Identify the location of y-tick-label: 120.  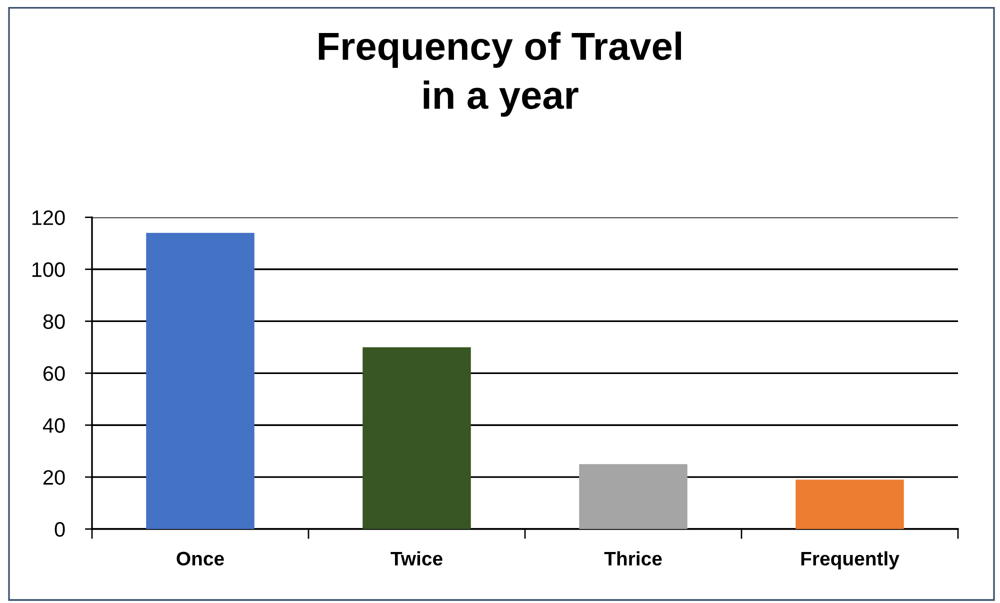
(48, 218).